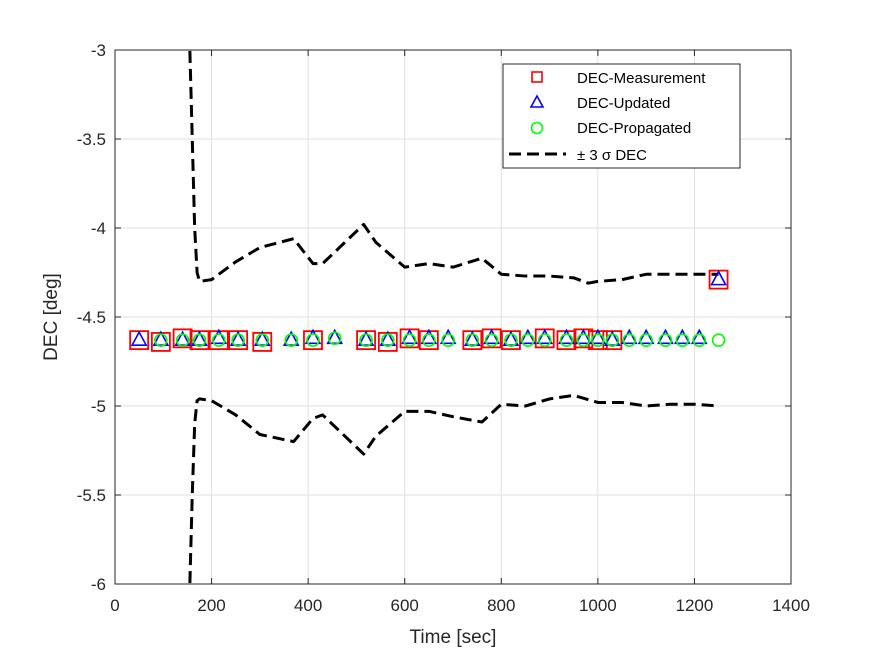 The width and height of the screenshot is (875, 656). Describe the element at coordinates (114, 605) in the screenshot. I see `x-tick-label: 0` at that location.